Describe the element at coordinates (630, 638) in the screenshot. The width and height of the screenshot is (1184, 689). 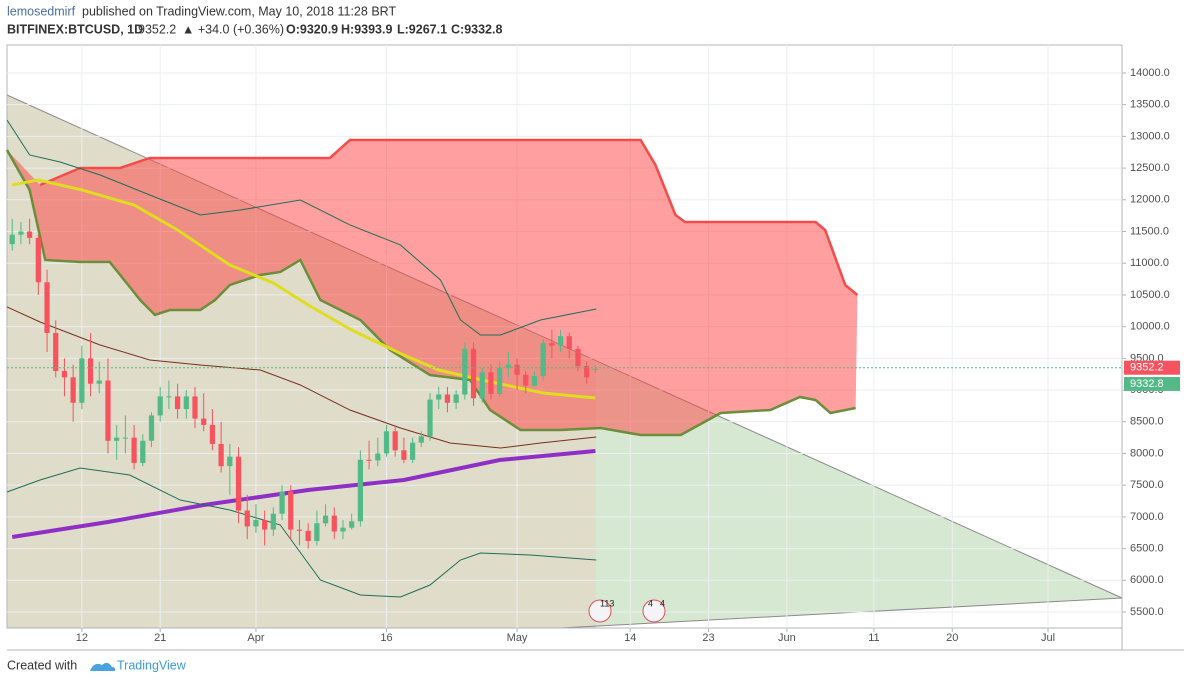
I see `x-tick-label: 14` at that location.